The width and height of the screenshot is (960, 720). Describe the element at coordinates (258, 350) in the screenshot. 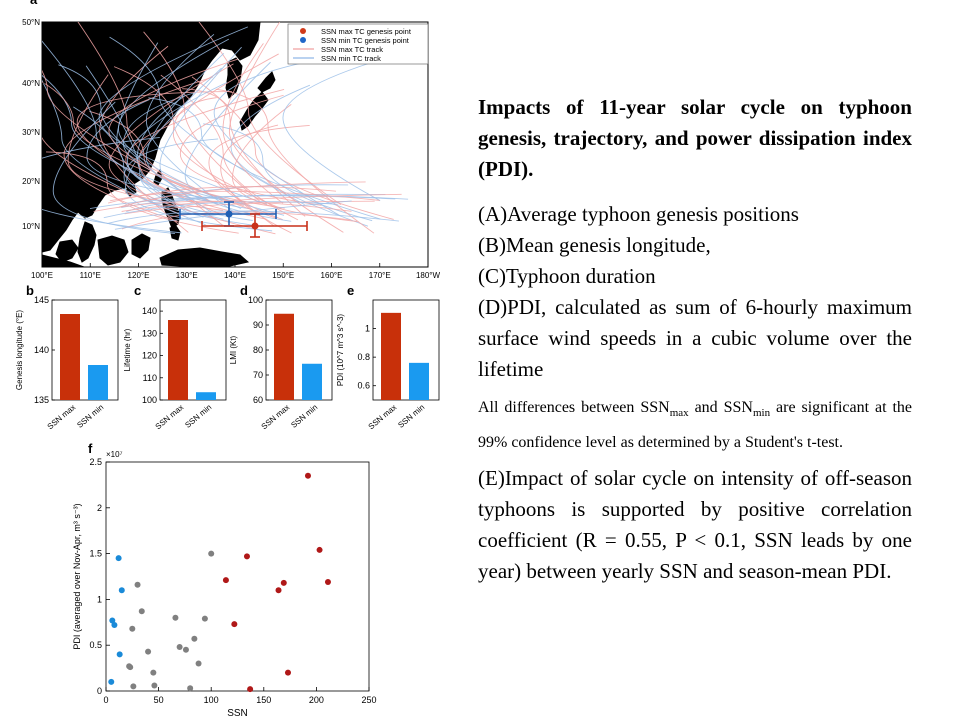

I see `bar-ytick-label: 80` at that location.